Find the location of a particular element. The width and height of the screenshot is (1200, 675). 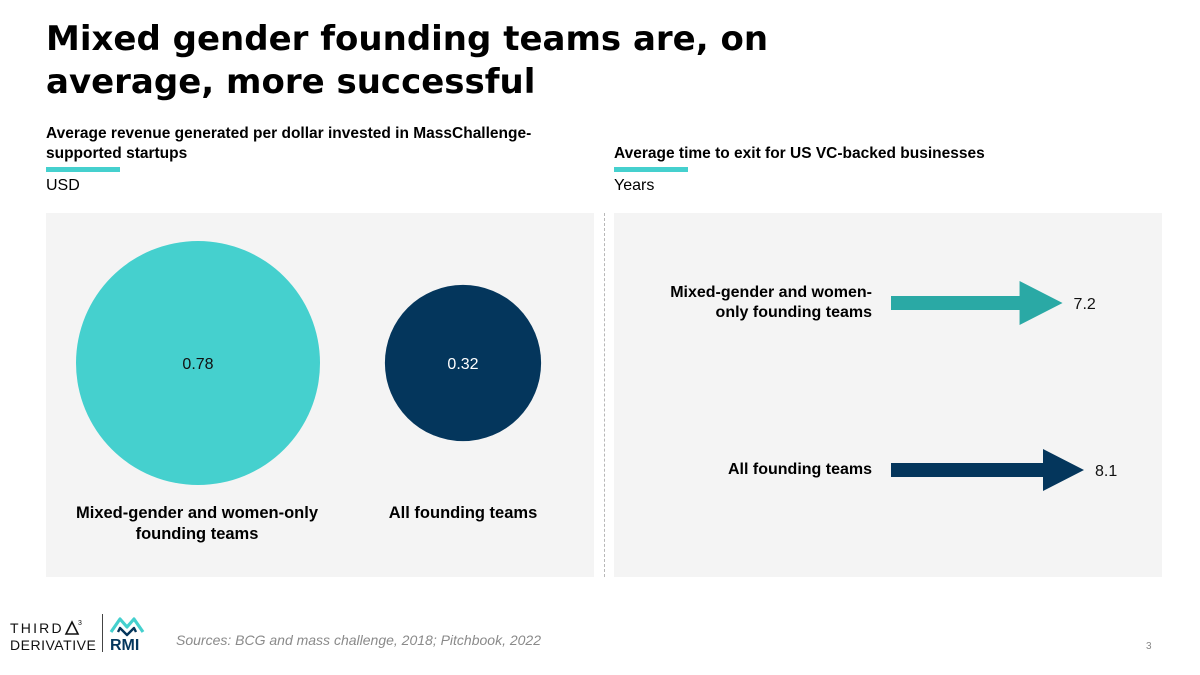

logo-separator is located at coordinates (102, 633).